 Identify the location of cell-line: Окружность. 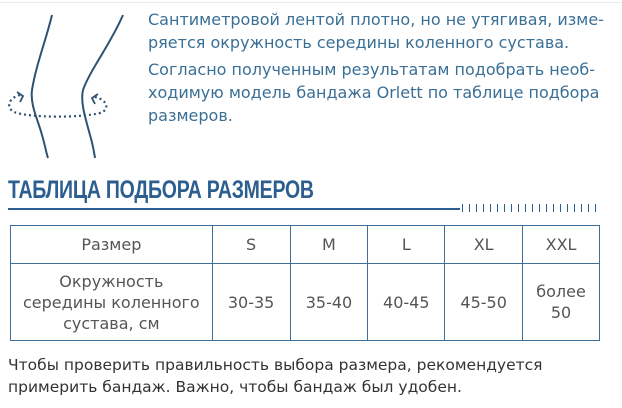
(111, 281).